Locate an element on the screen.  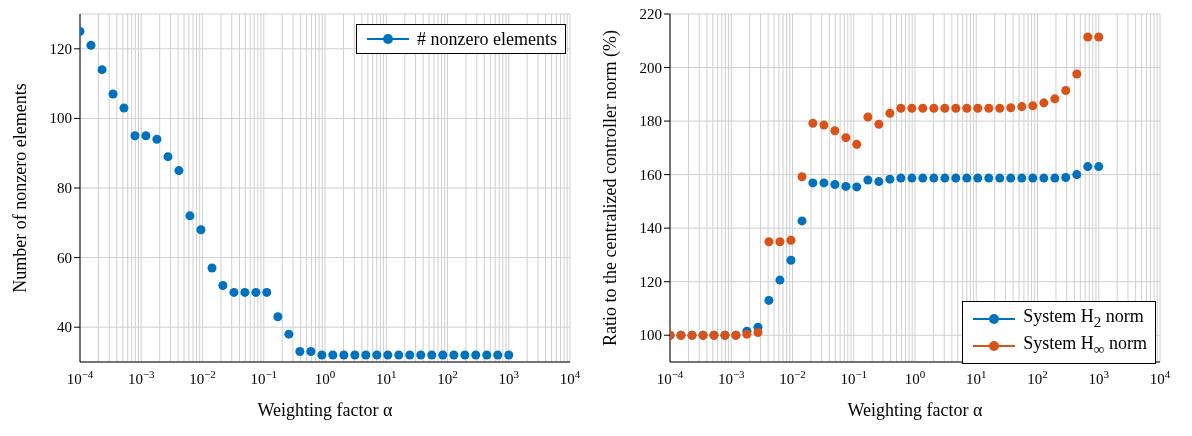
y-tick-label: 180 is located at coordinates (650, 121).